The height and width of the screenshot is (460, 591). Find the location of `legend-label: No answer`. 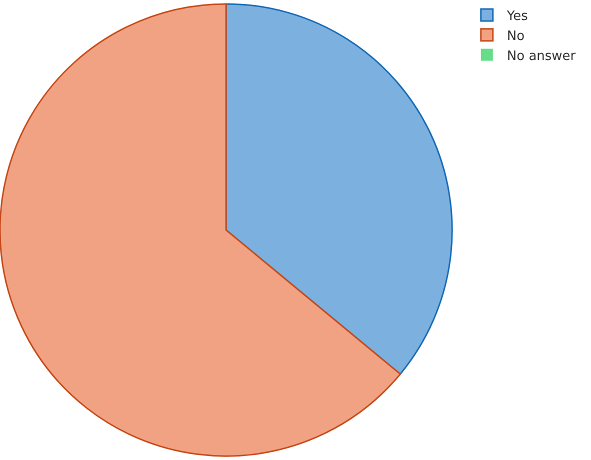

legend-label: No answer is located at coordinates (541, 56).